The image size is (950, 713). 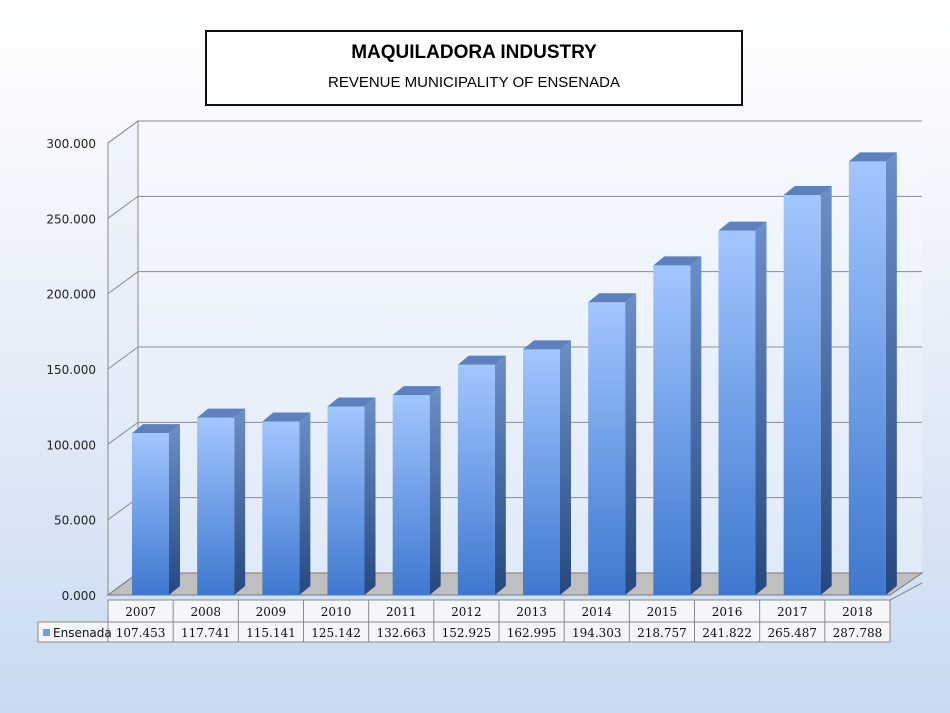 What do you see at coordinates (792, 633) in the screenshot?
I see `data-label: 265.487` at bounding box center [792, 633].